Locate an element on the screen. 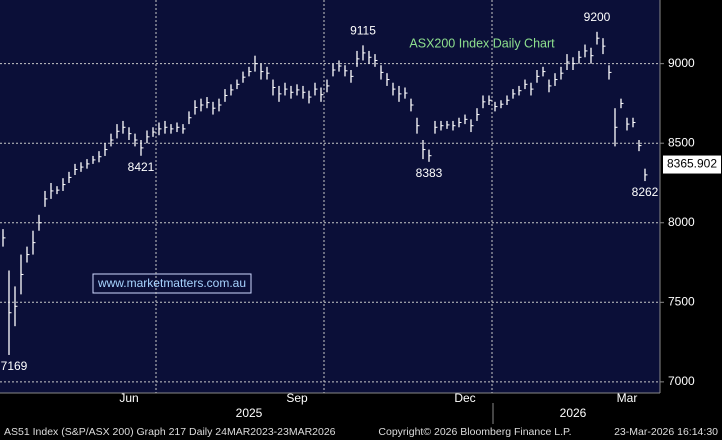  x-tick-label: Dec is located at coordinates (464, 398).